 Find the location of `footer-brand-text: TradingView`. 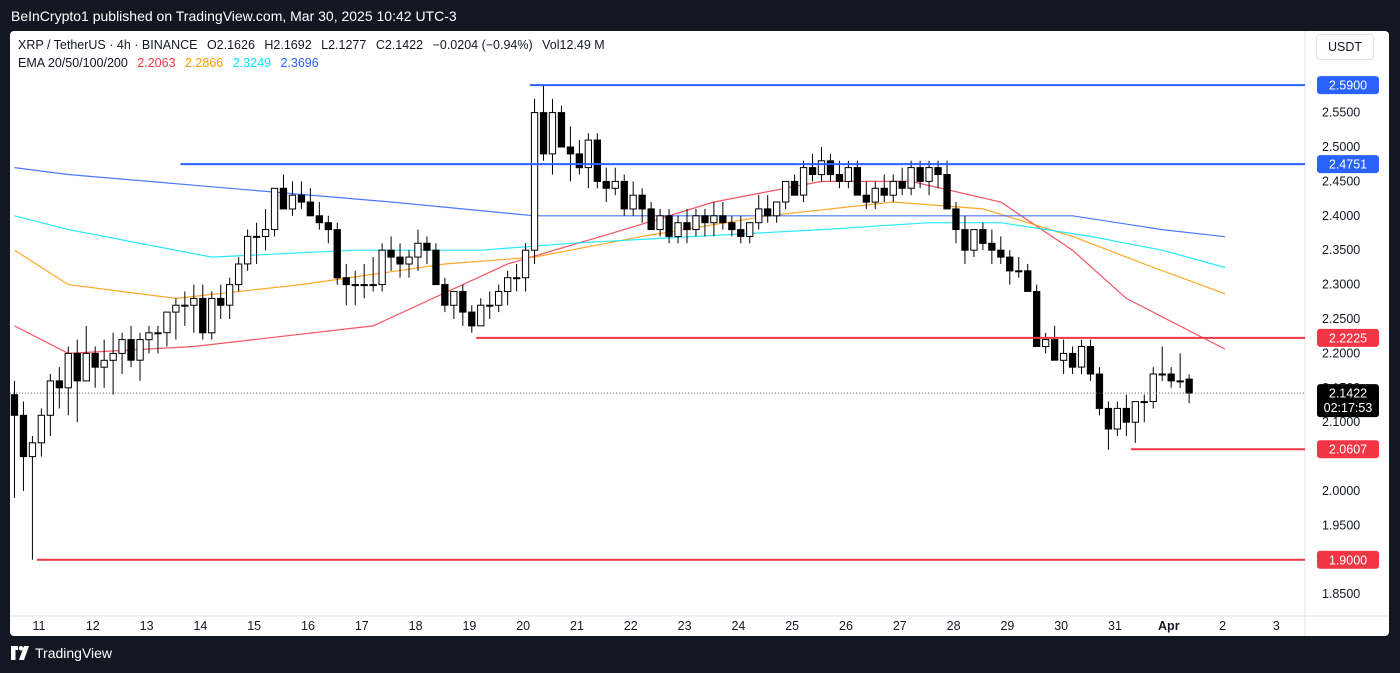

footer-brand-text: TradingView is located at coordinates (74, 653).